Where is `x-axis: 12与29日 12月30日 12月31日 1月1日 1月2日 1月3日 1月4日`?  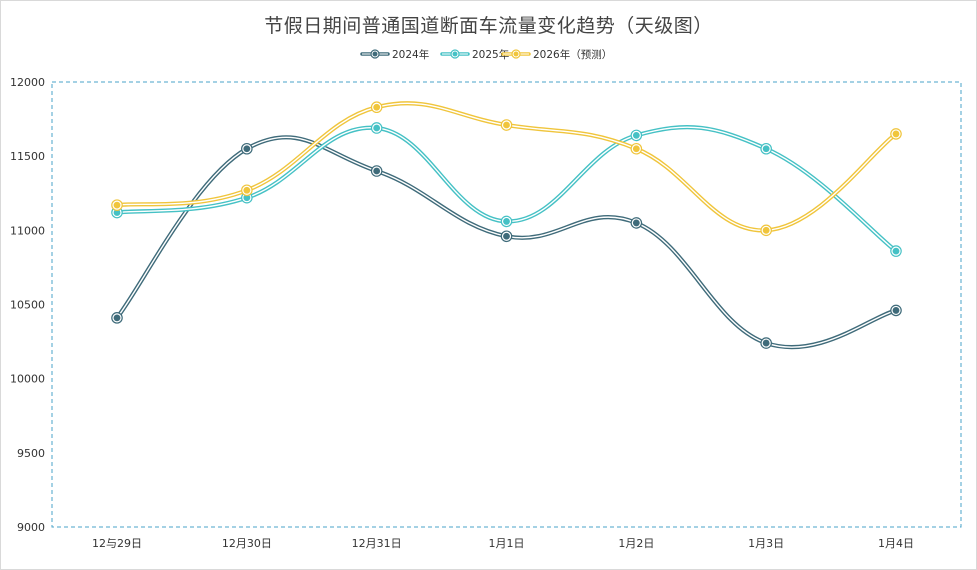
x-axis: 12与29日 12月30日 12月31日 1月1日 1月2日 1月3日 1月4日 is located at coordinates (503, 543).